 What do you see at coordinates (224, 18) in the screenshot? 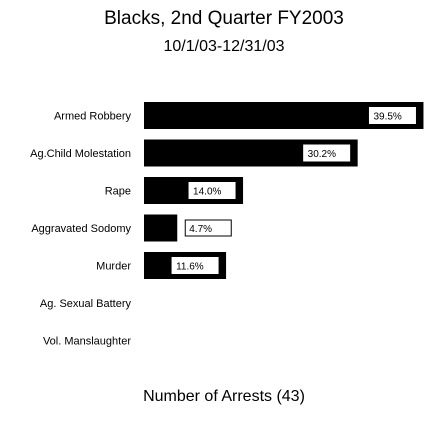
I see `chart-title: Blacks, 2nd Quarter FY2003` at bounding box center [224, 18].